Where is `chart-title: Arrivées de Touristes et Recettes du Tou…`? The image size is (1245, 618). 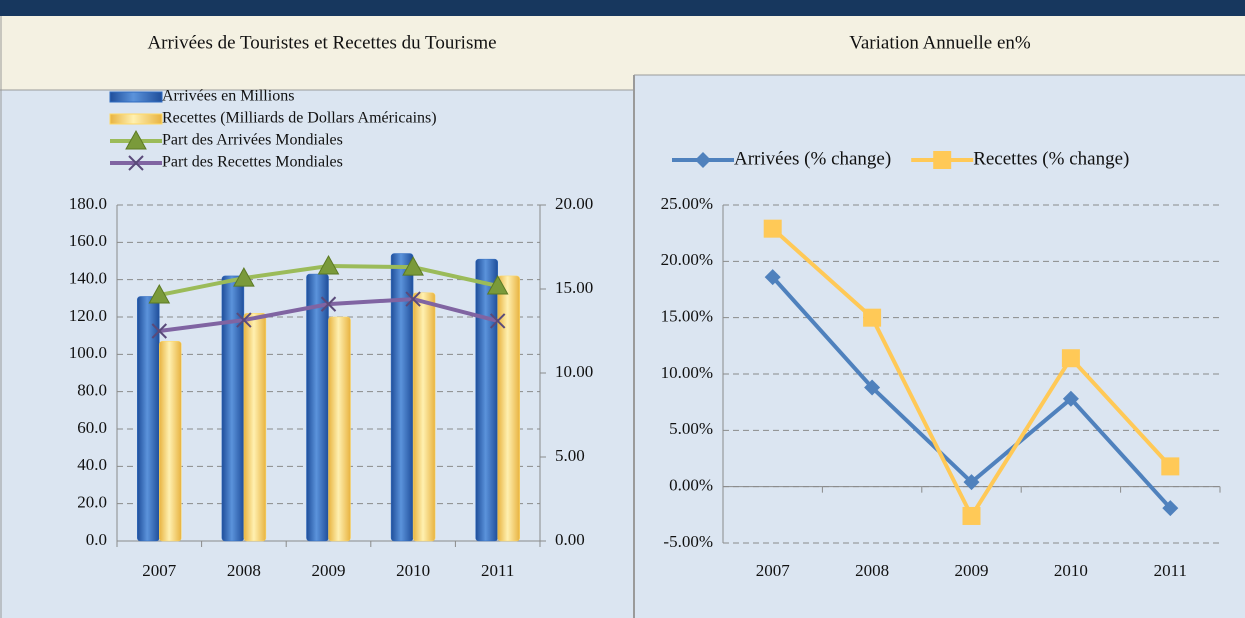 chart-title: Arrivées de Touristes et Recettes du Tou… is located at coordinates (321, 42).